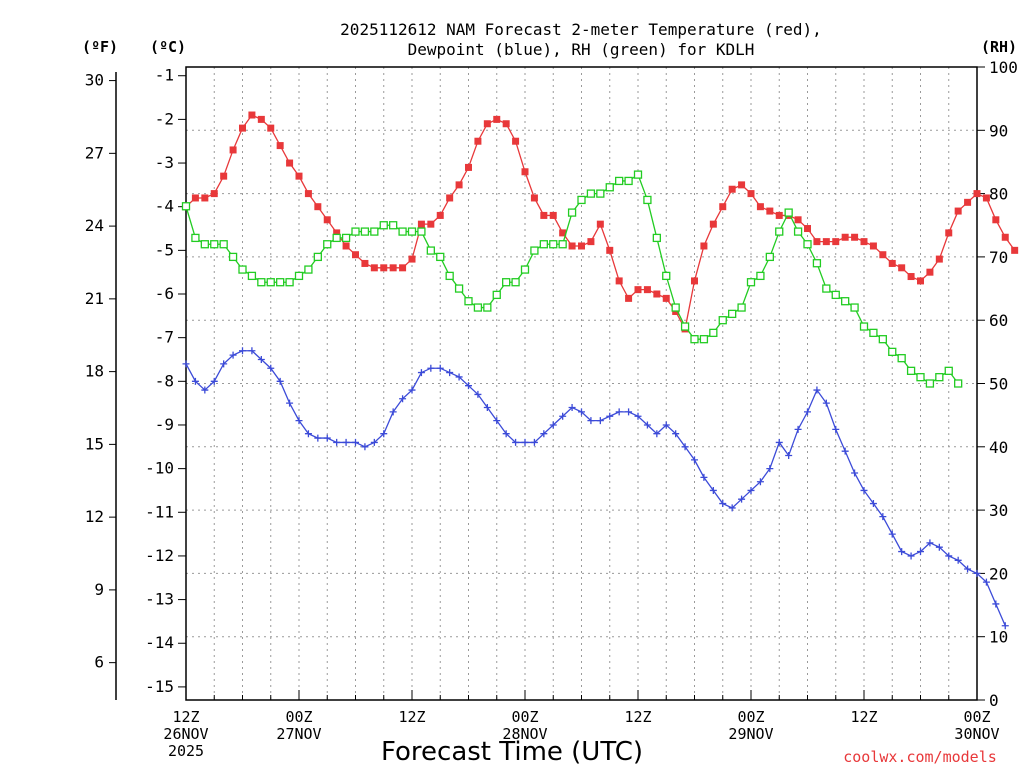  What do you see at coordinates (750, 734) in the screenshot?
I see `x-tick-label: 29NOV` at bounding box center [750, 734].